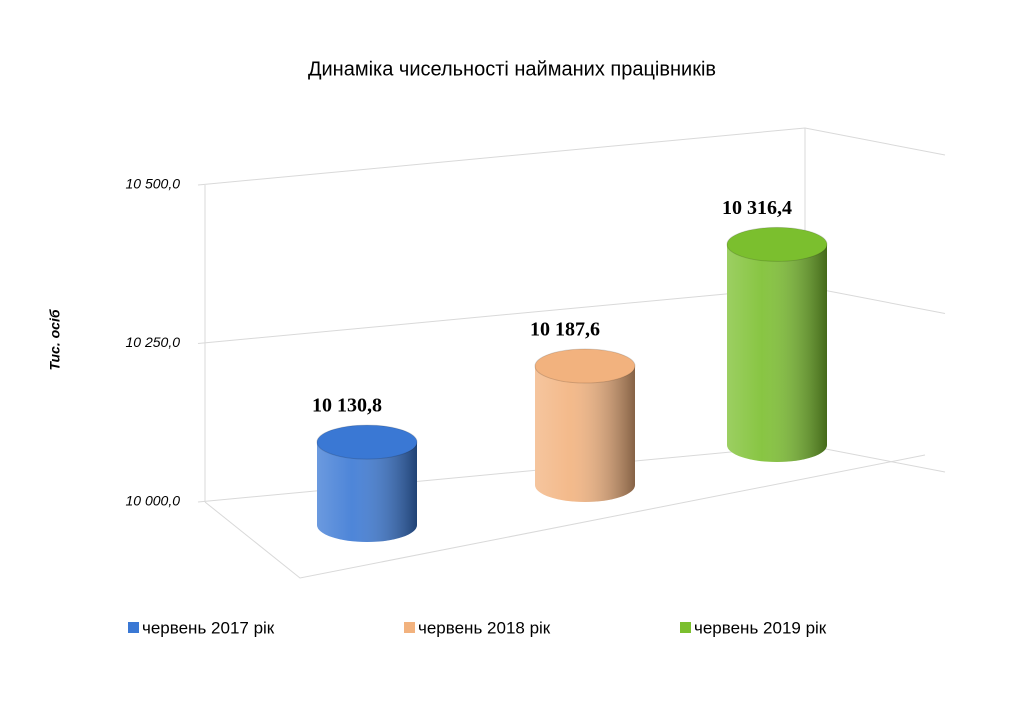  I want to click on y-tick-label: 10 500,0, so click(153, 184).